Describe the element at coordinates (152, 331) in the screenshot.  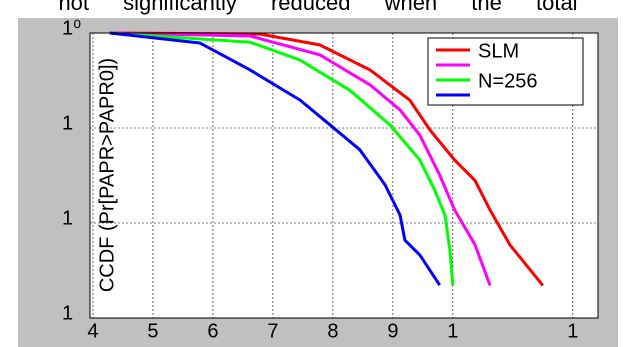
I see `x-tick-label: 5` at that location.